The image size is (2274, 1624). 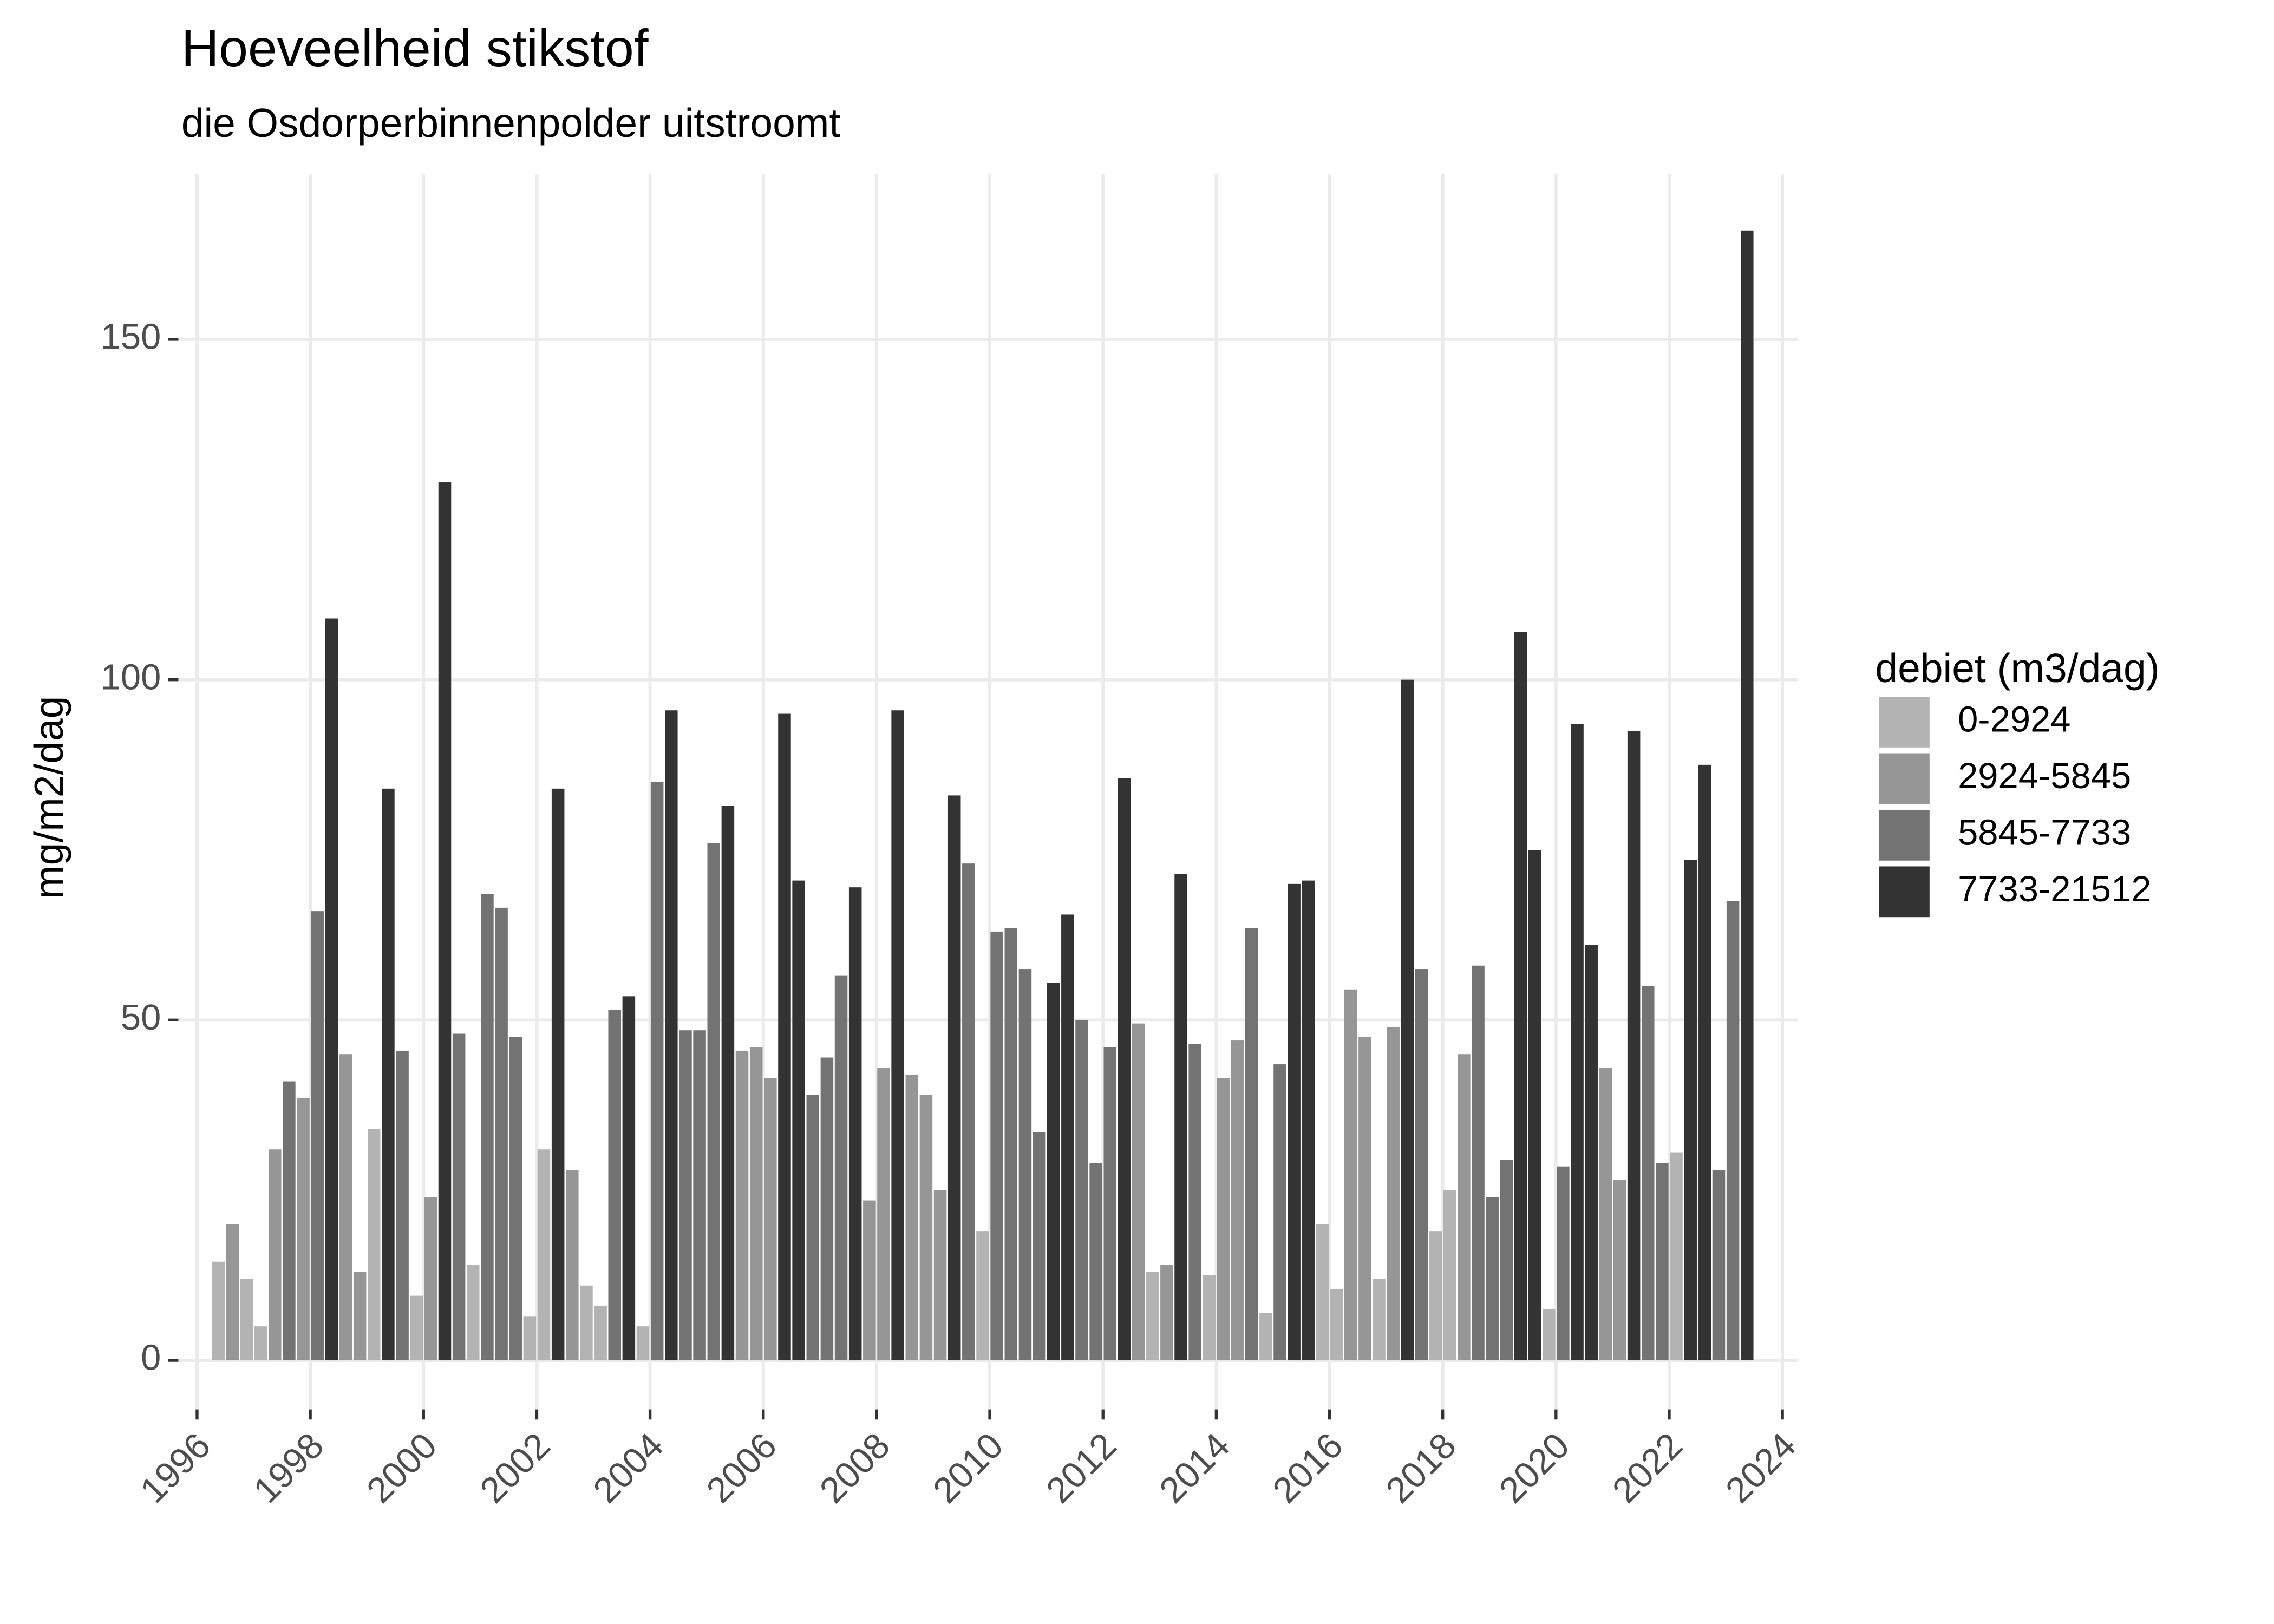 I want to click on legend-label: 2924-5845, so click(x=2045, y=776).